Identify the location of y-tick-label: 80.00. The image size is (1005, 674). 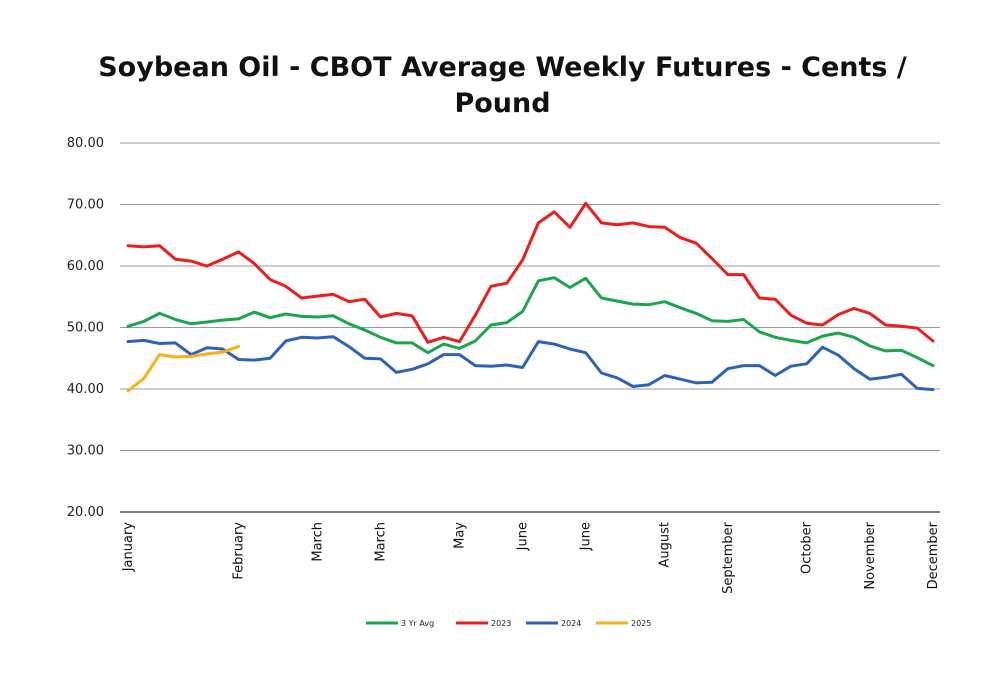
(85, 143).